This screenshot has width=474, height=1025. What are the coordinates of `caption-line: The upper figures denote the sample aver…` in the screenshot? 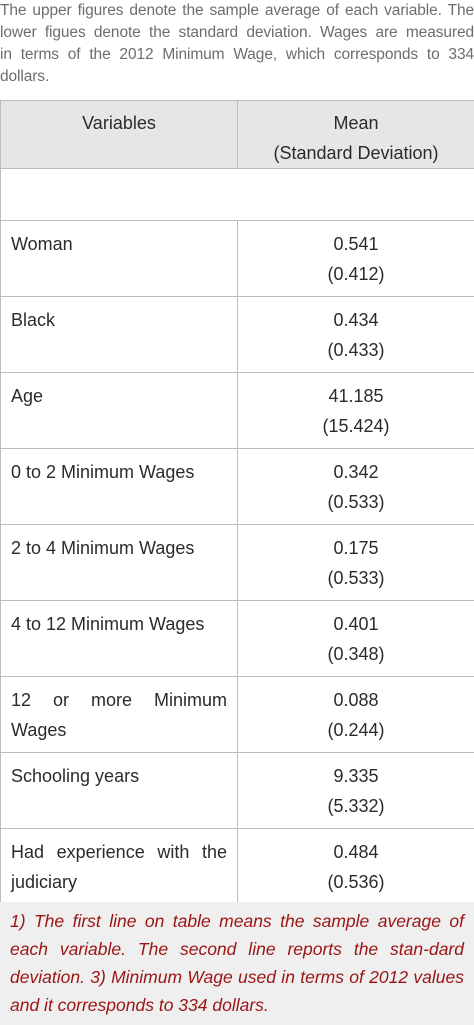 It's located at (237, 10).